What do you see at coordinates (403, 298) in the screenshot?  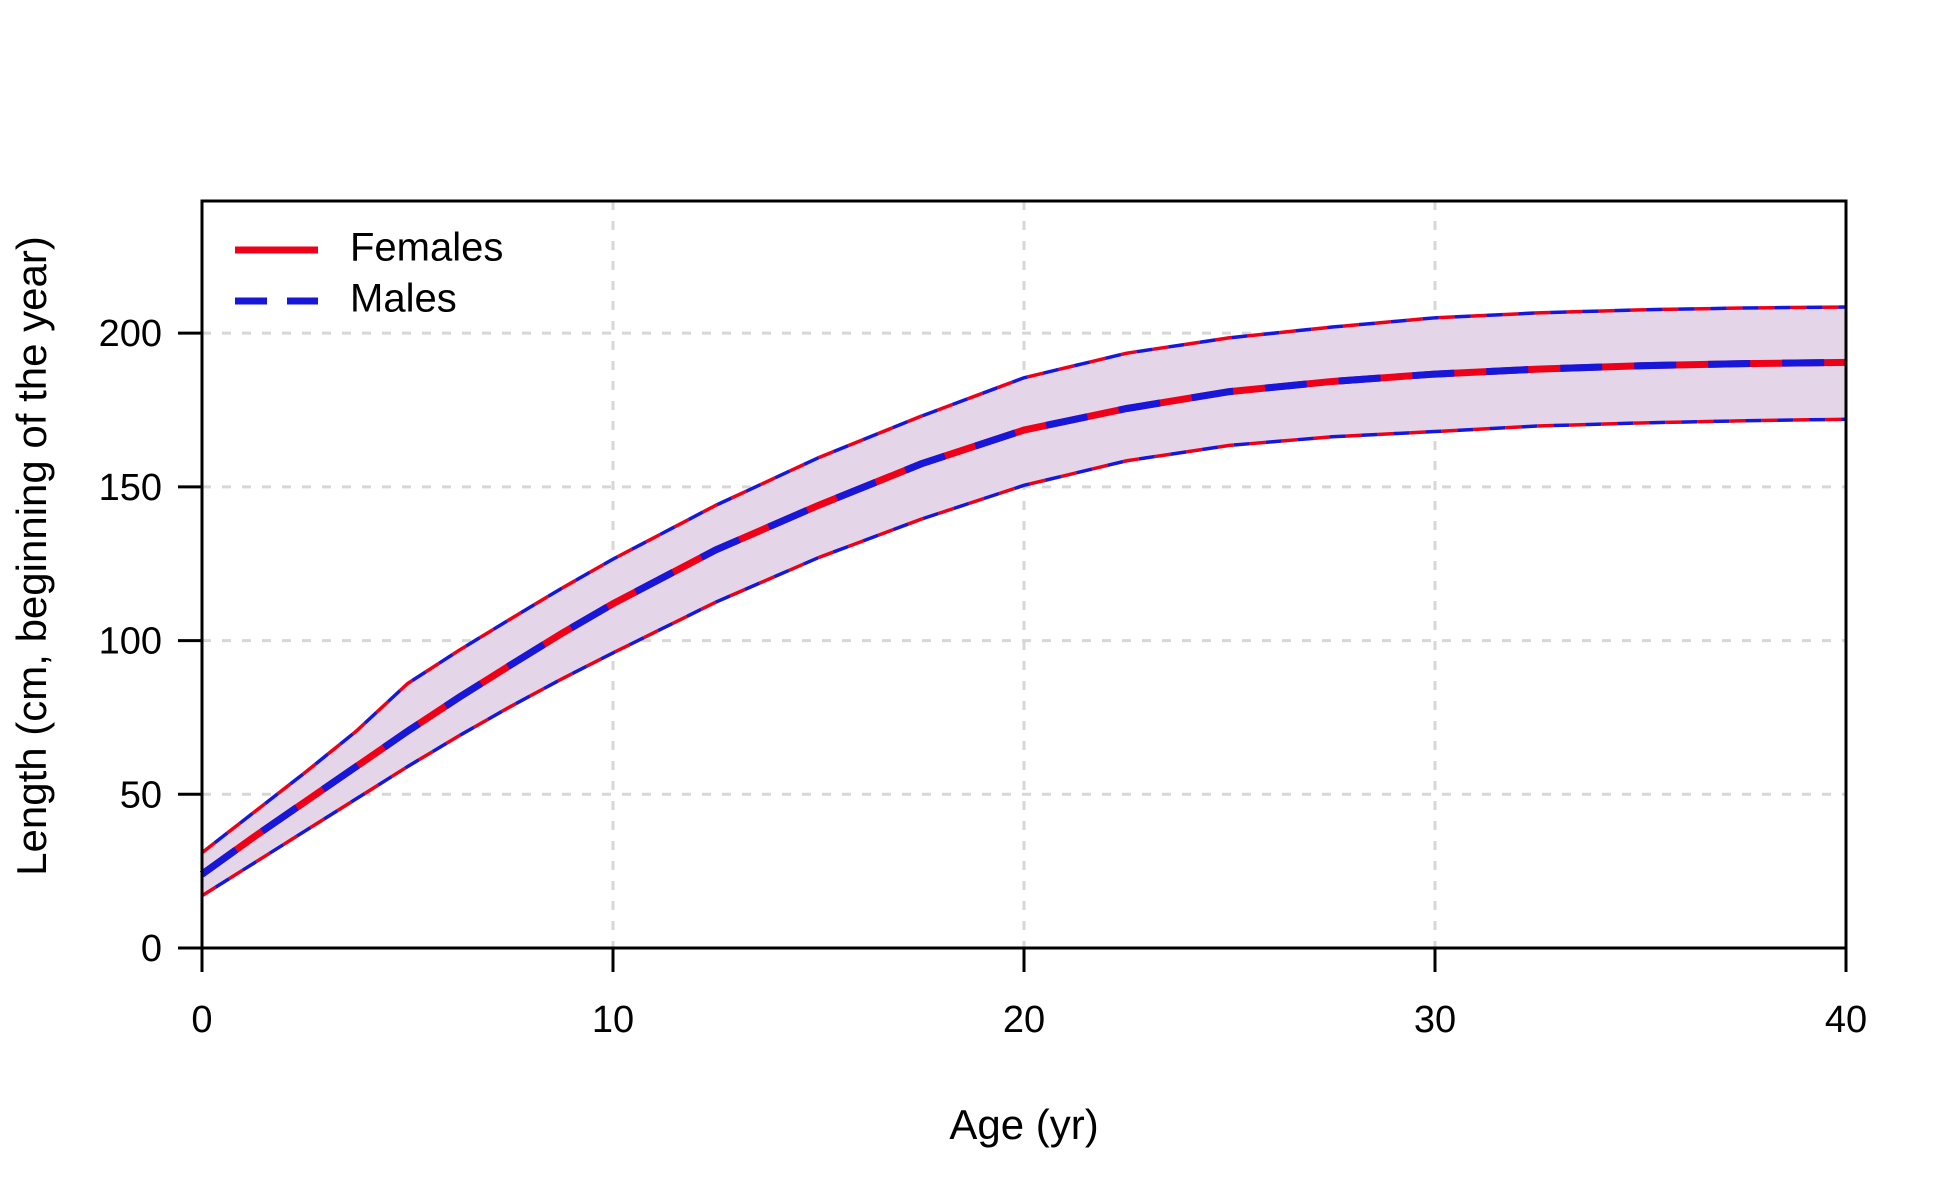 I see `legend-label-males: Males` at bounding box center [403, 298].